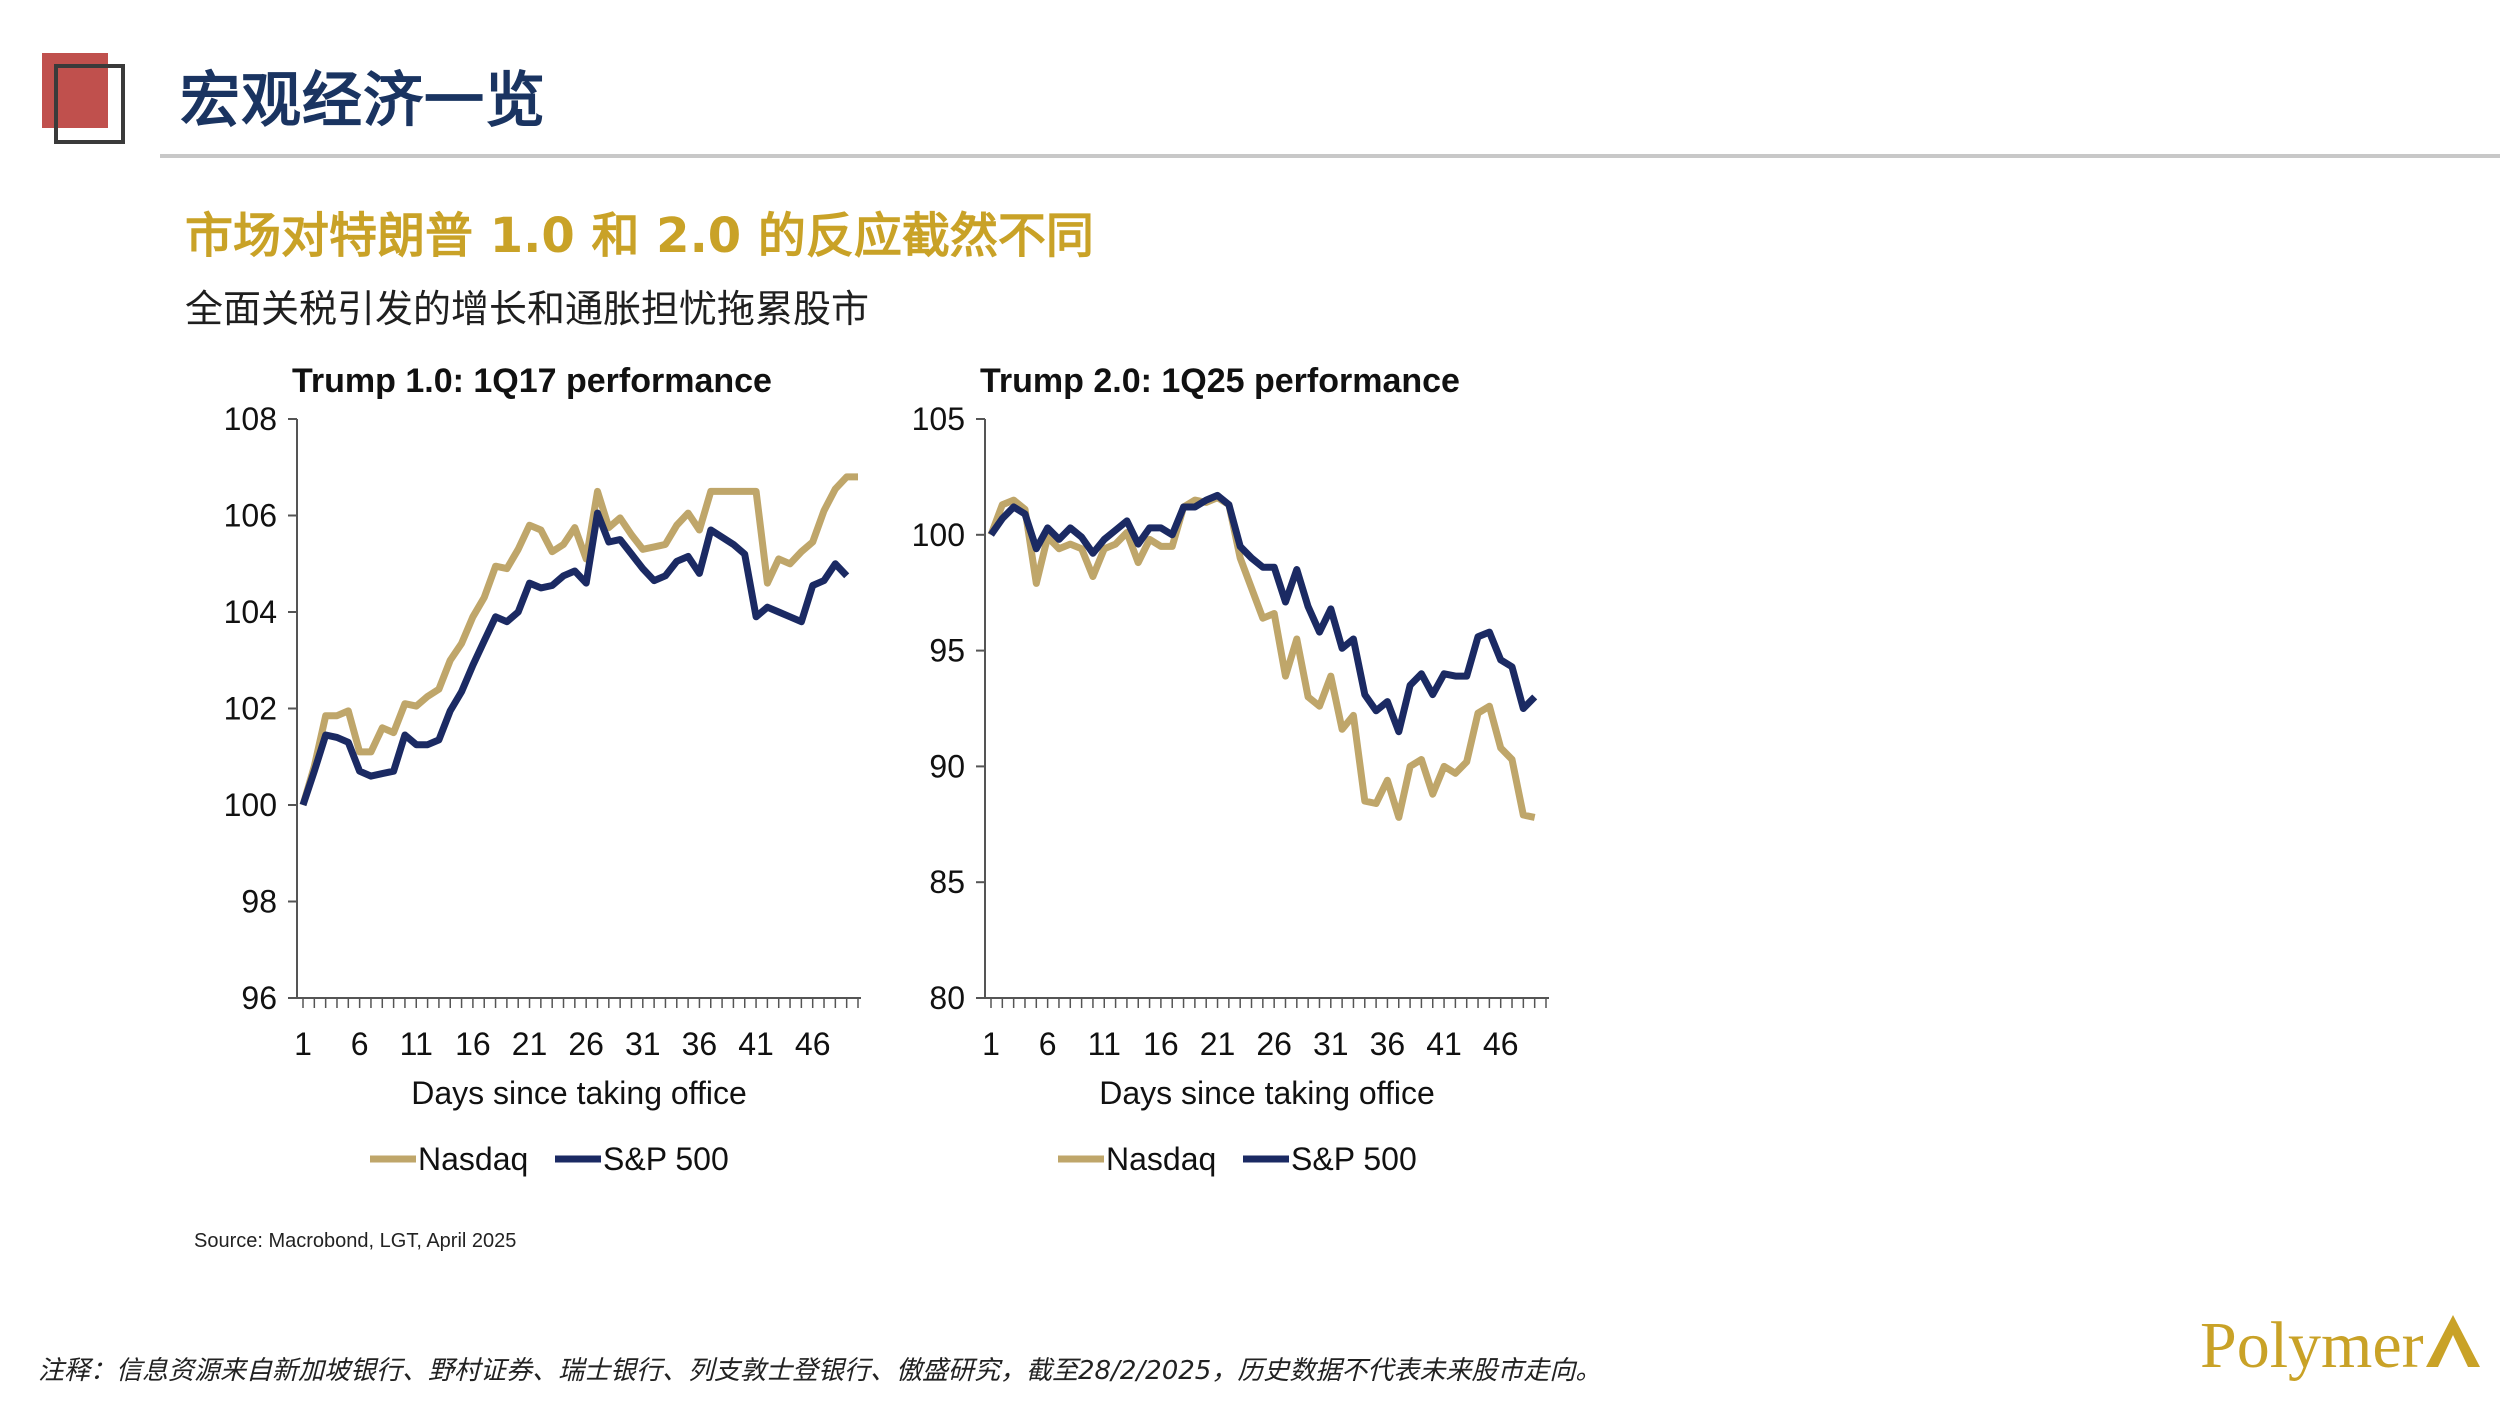 This screenshot has height=1406, width=2500. What do you see at coordinates (947, 766) in the screenshot?
I see `y-tick-label: 90` at bounding box center [947, 766].